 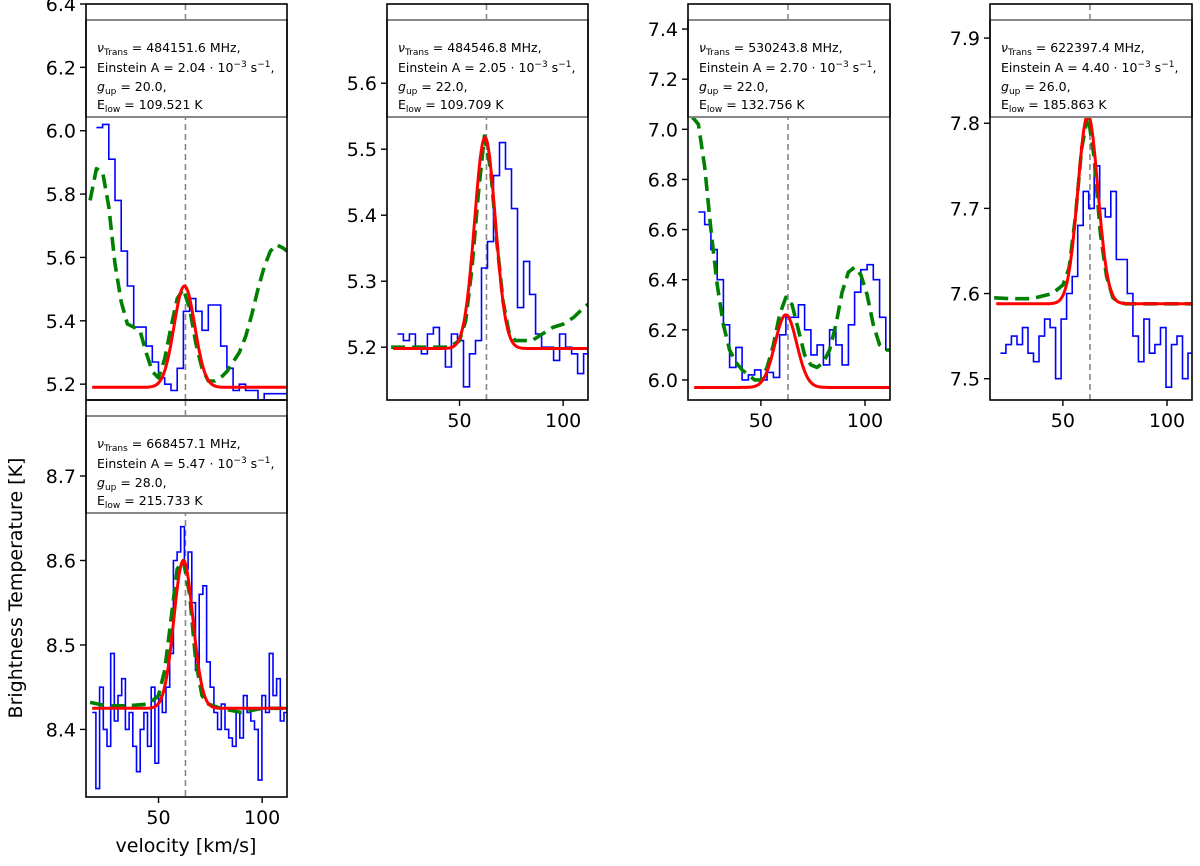 What do you see at coordinates (61, 646) in the screenshot?
I see `y-tick-label: 8.5` at bounding box center [61, 646].